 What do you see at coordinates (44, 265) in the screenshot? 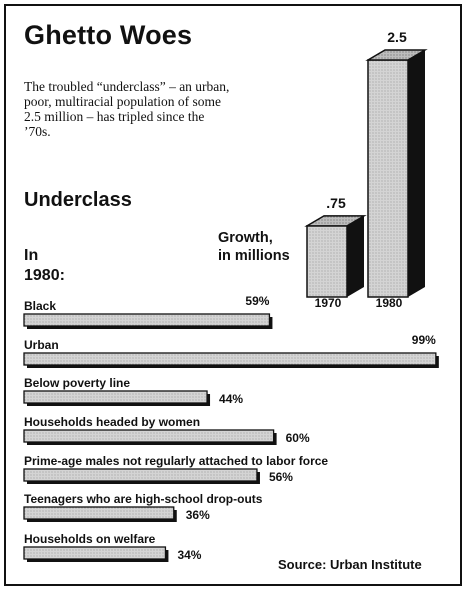
I see `year-label: In 1980:` at bounding box center [44, 265].